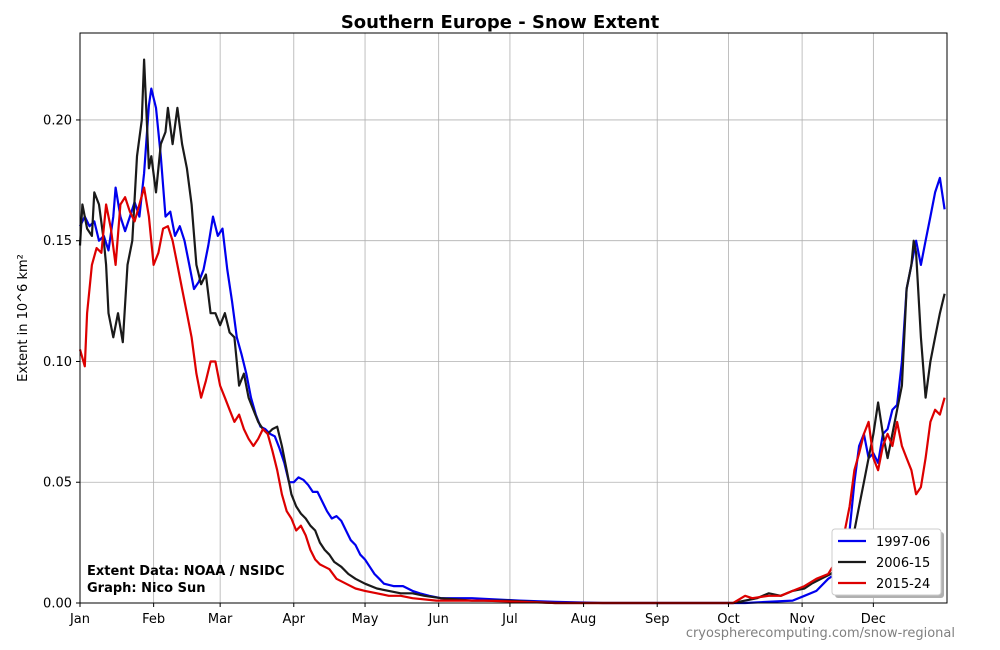 The height and width of the screenshot is (650, 1000). What do you see at coordinates (146, 588) in the screenshot?
I see `credit-graph-author: Graph: Nico Sun` at bounding box center [146, 588].